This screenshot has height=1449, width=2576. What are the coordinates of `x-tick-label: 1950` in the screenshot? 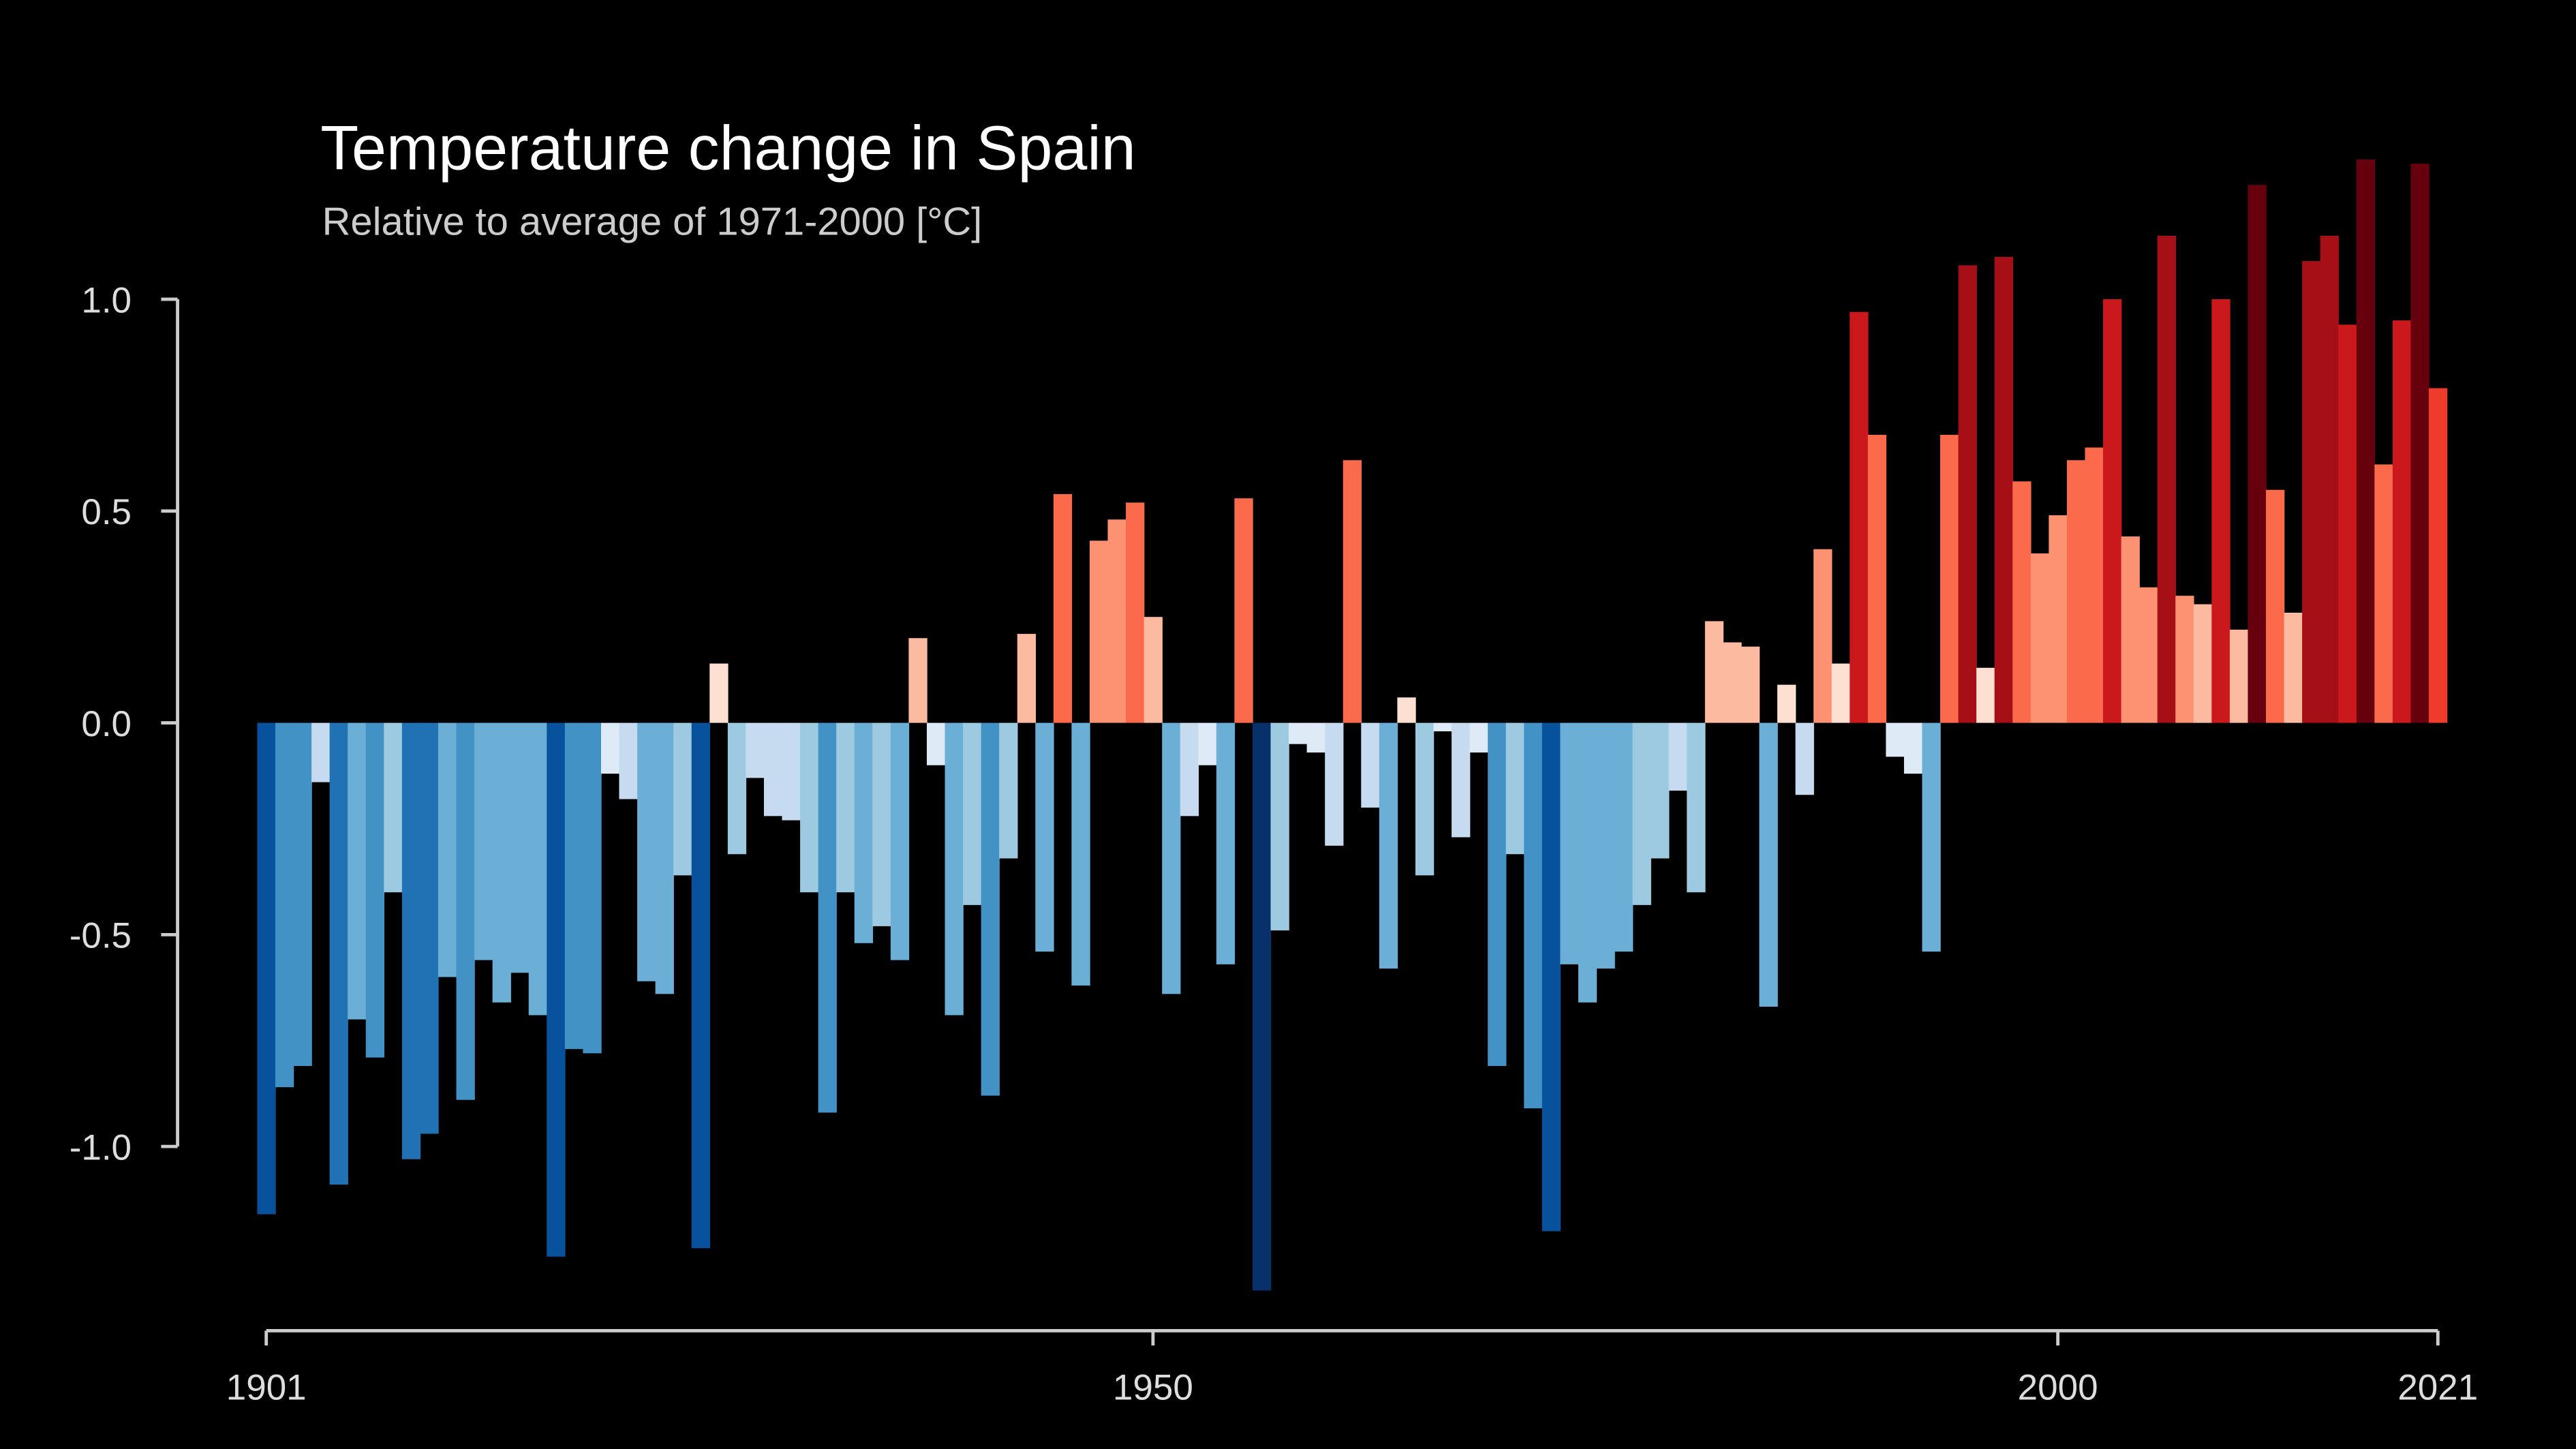 It's located at (1153, 1388).